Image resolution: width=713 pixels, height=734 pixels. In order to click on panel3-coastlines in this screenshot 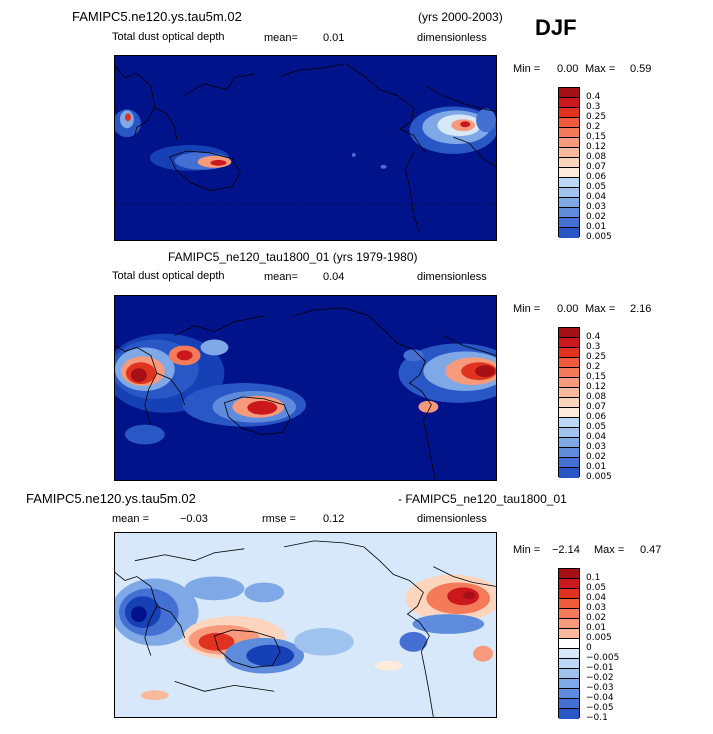, I will do `click(305, 628)`.